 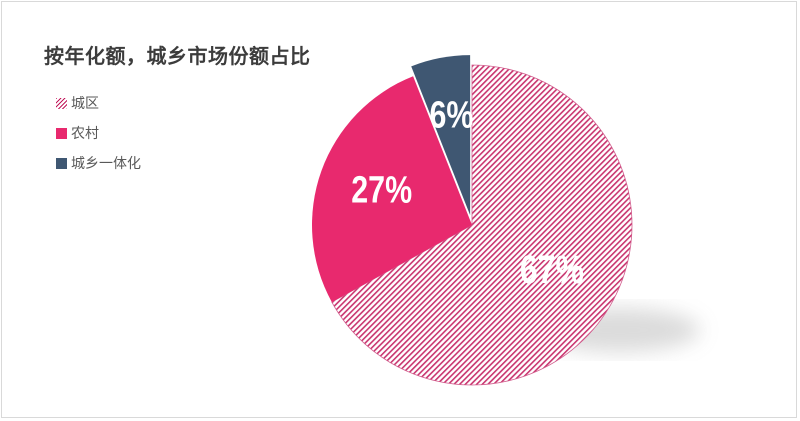 I want to click on pie-slice-rural, so click(x=392, y=189).